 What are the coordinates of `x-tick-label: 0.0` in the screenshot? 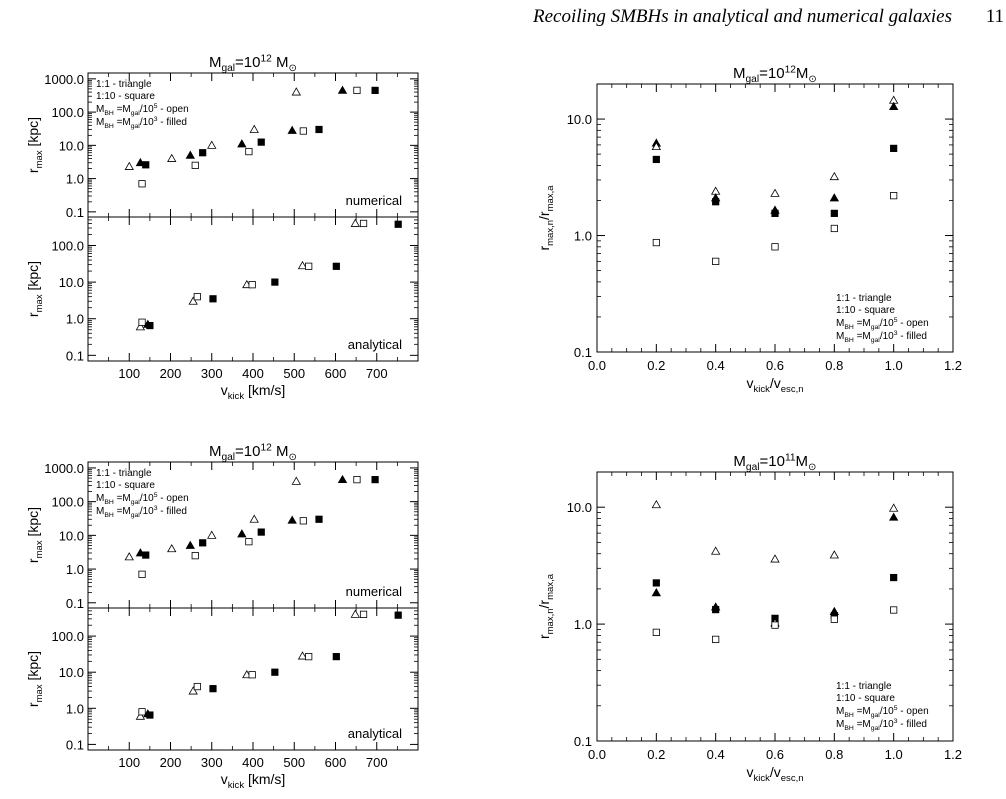 It's located at (597, 365).